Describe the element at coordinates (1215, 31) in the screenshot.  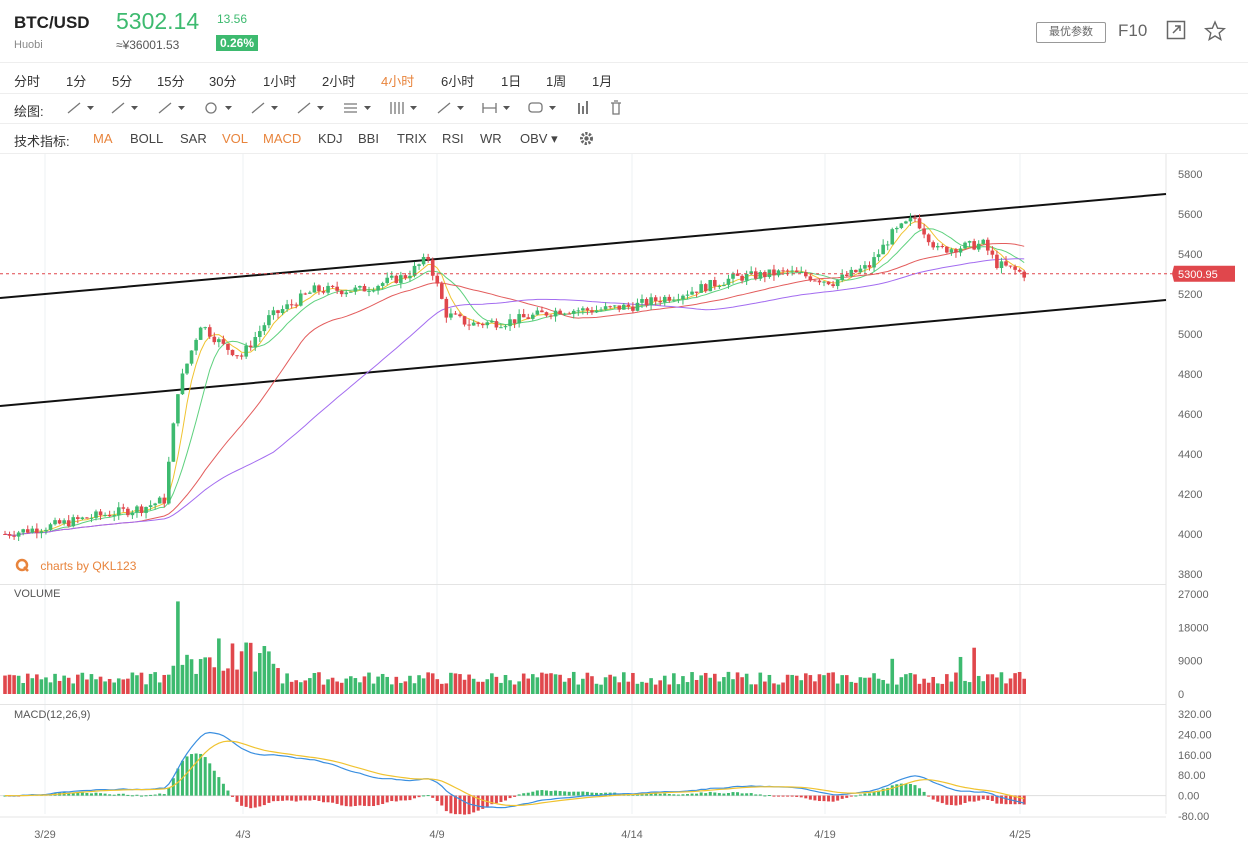
I see `star-icon` at that location.